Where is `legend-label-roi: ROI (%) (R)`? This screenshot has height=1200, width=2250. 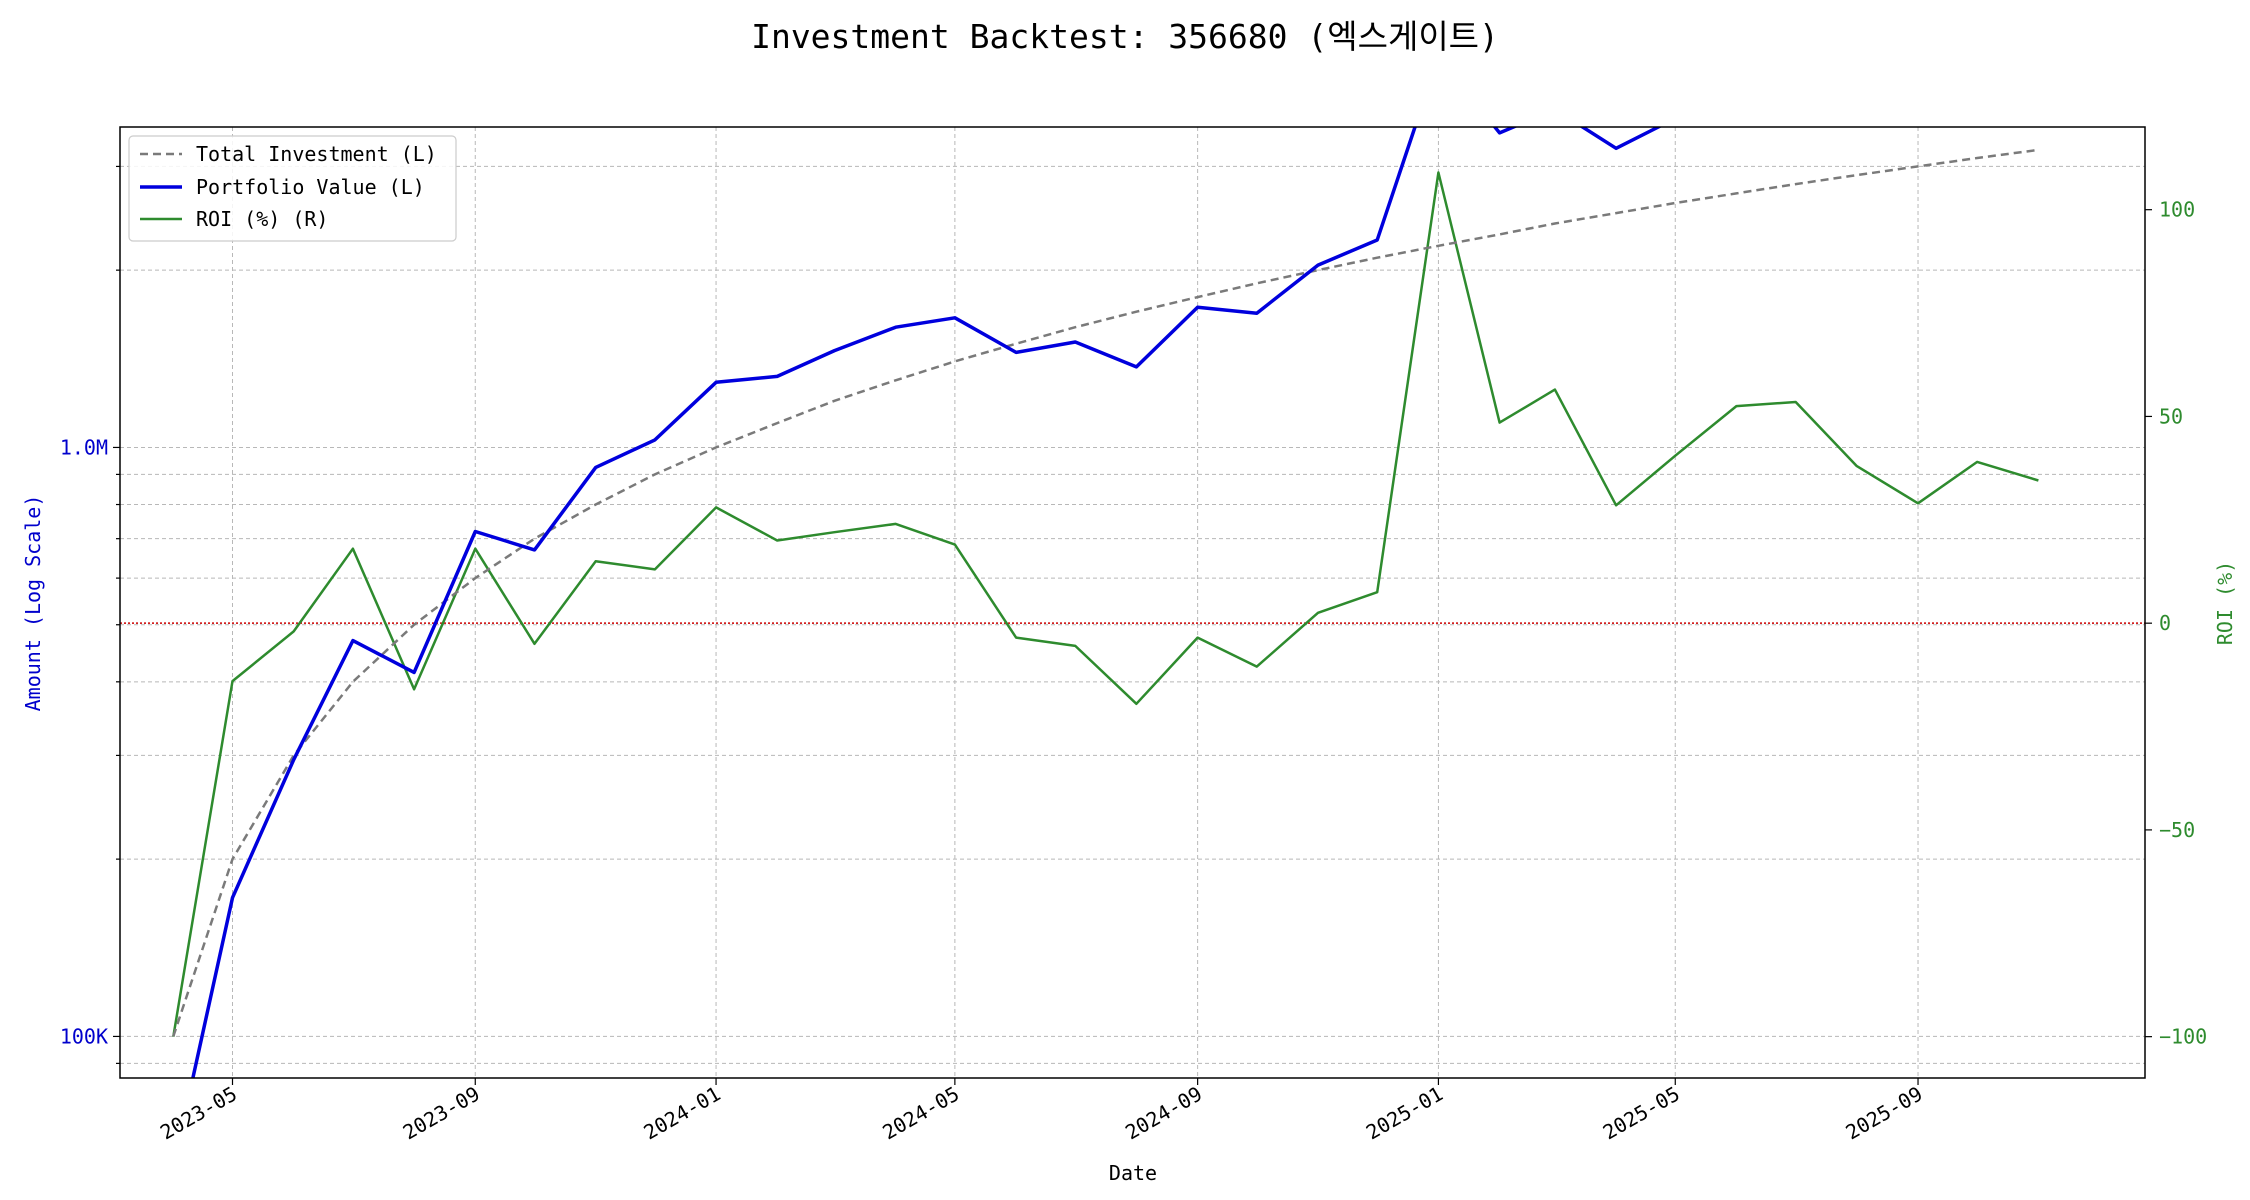 legend-label-roi: ROI (%) (R) is located at coordinates (262, 219).